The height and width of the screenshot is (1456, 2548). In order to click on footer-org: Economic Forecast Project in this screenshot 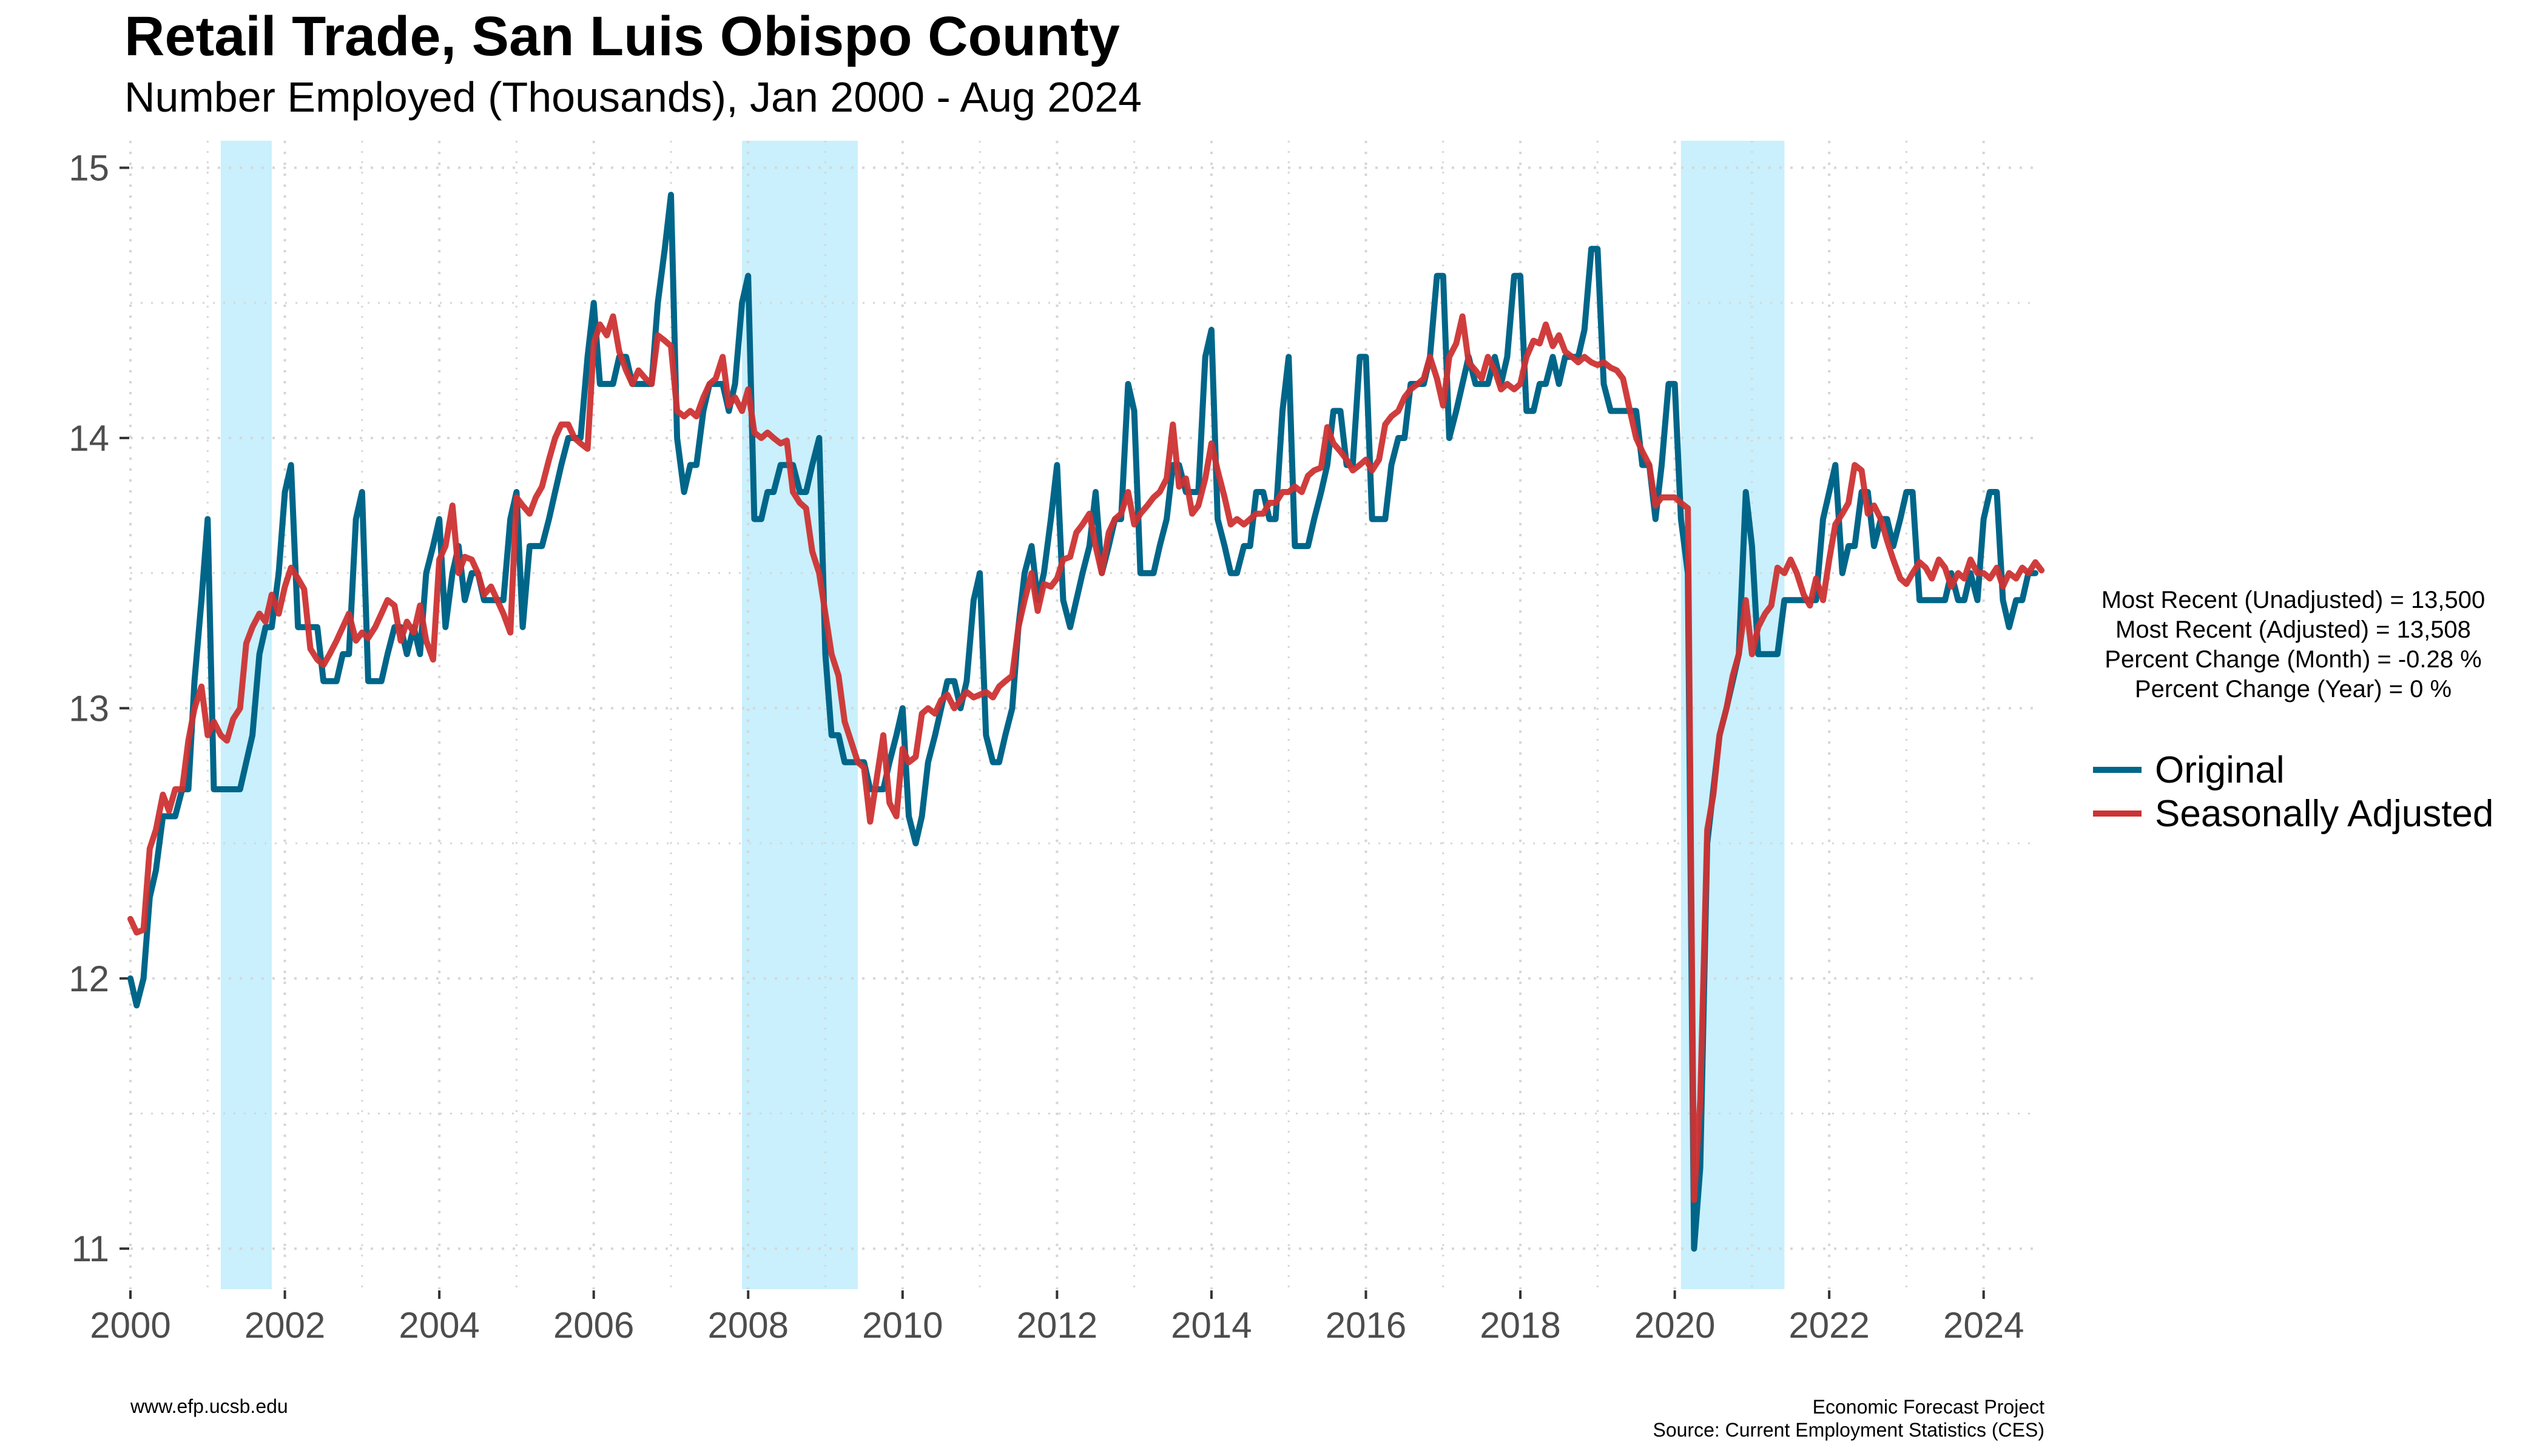, I will do `click(1928, 1407)`.